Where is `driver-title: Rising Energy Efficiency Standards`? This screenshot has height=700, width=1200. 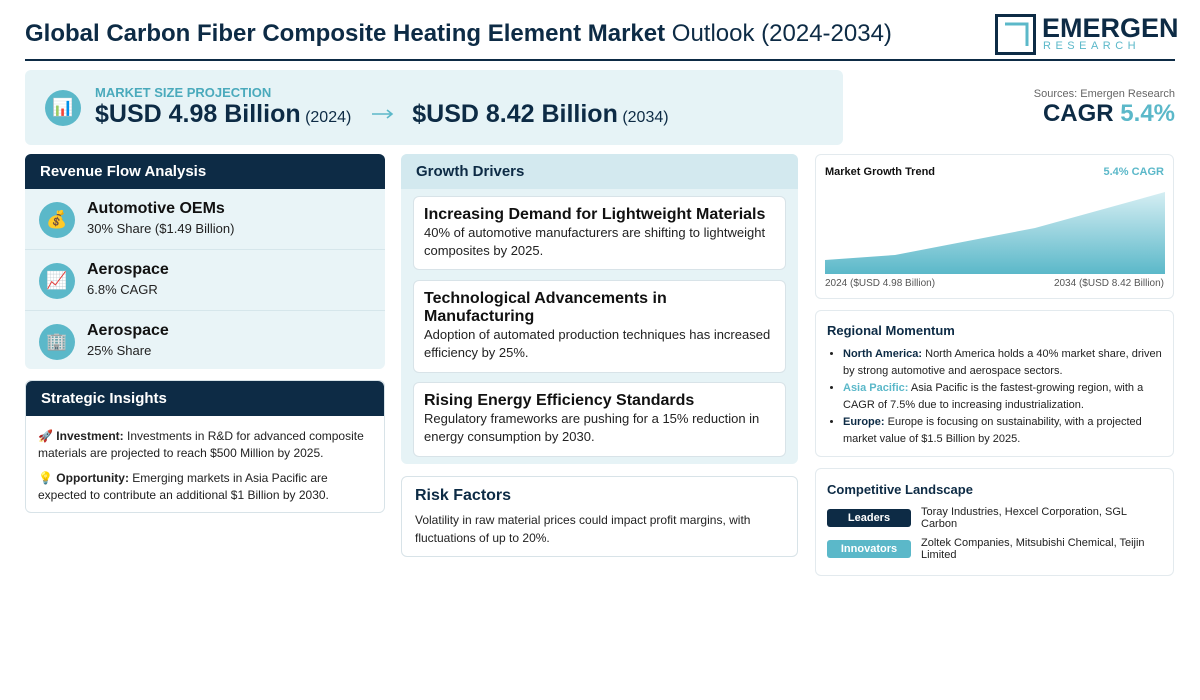
driver-title: Rising Energy Efficiency Standards is located at coordinates (559, 400).